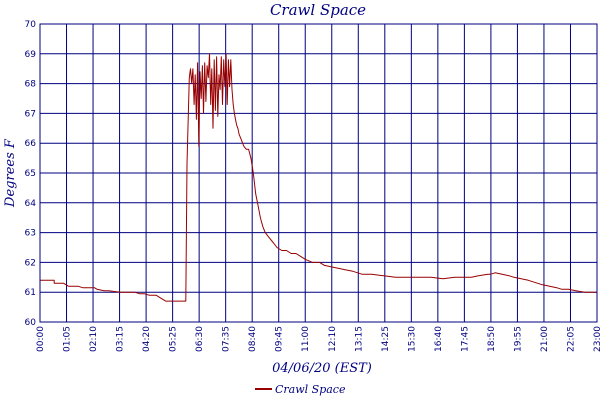  What do you see at coordinates (412, 339) in the screenshot?
I see `x-tick-label: 15:30` at bounding box center [412, 339].